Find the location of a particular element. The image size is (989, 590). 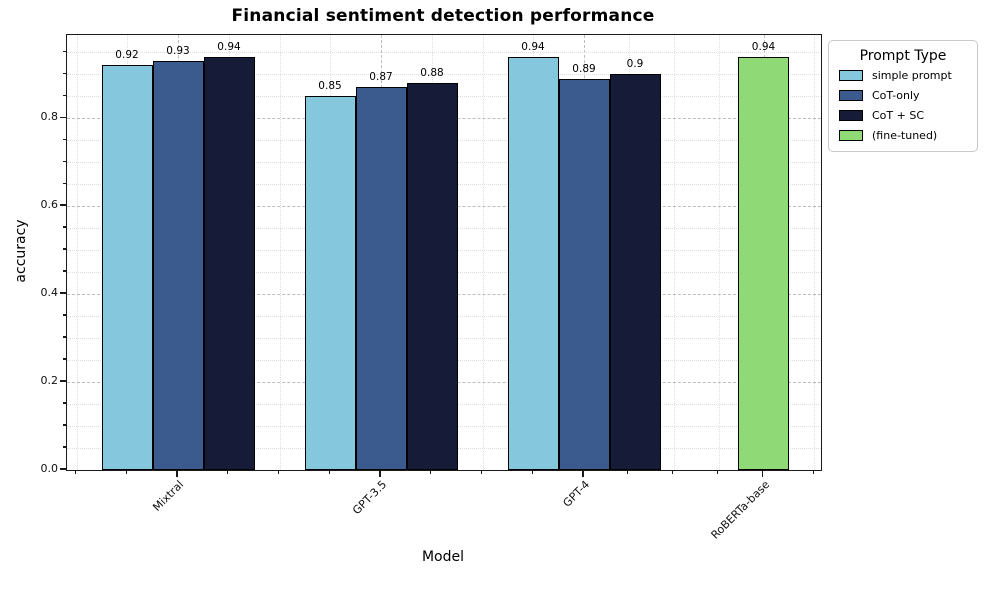

bar-GPT-3.5-simple prompt is located at coordinates (330, 283).